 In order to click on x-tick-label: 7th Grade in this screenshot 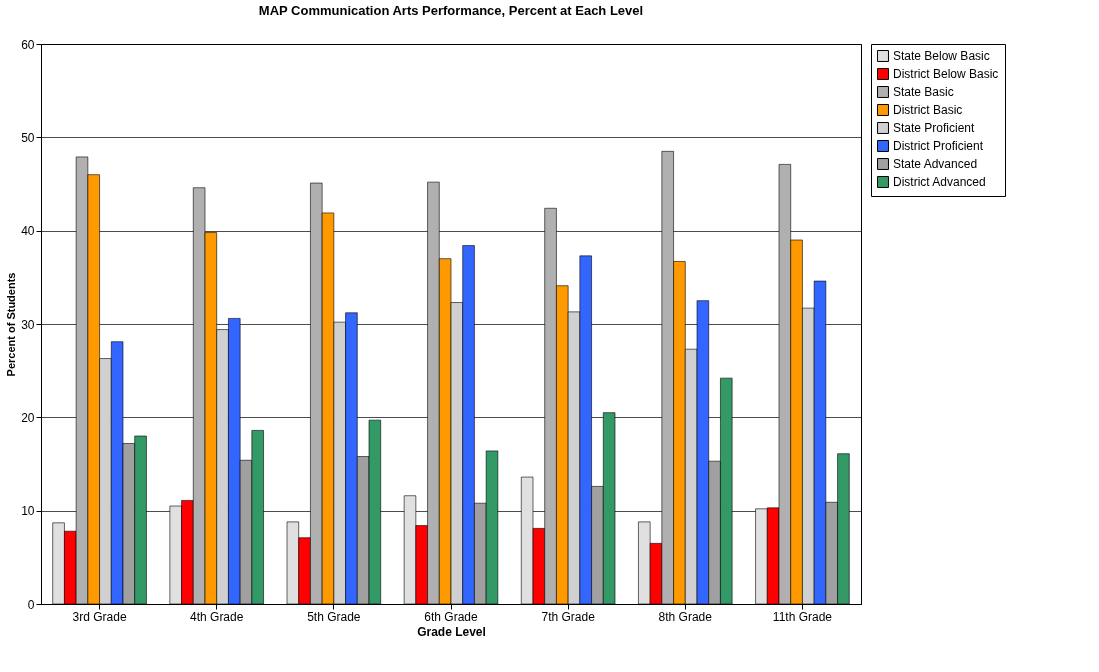, I will do `click(568, 616)`.